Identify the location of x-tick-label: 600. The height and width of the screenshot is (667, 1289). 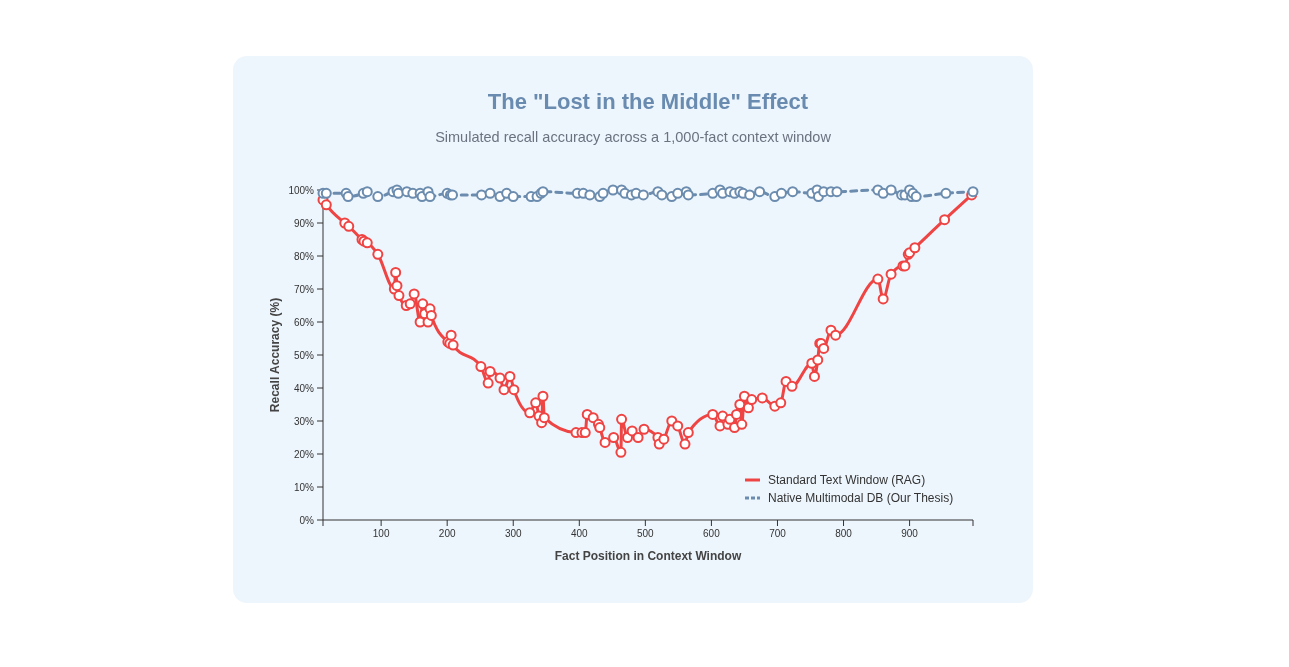
(712, 533).